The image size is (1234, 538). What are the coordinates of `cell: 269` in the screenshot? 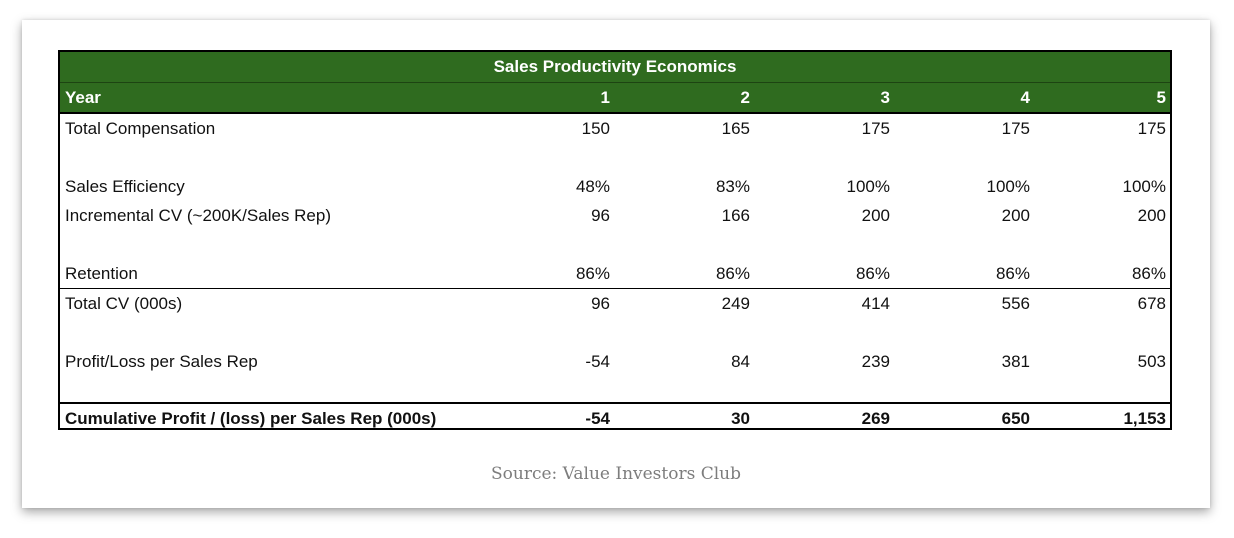 It's located at (875, 418).